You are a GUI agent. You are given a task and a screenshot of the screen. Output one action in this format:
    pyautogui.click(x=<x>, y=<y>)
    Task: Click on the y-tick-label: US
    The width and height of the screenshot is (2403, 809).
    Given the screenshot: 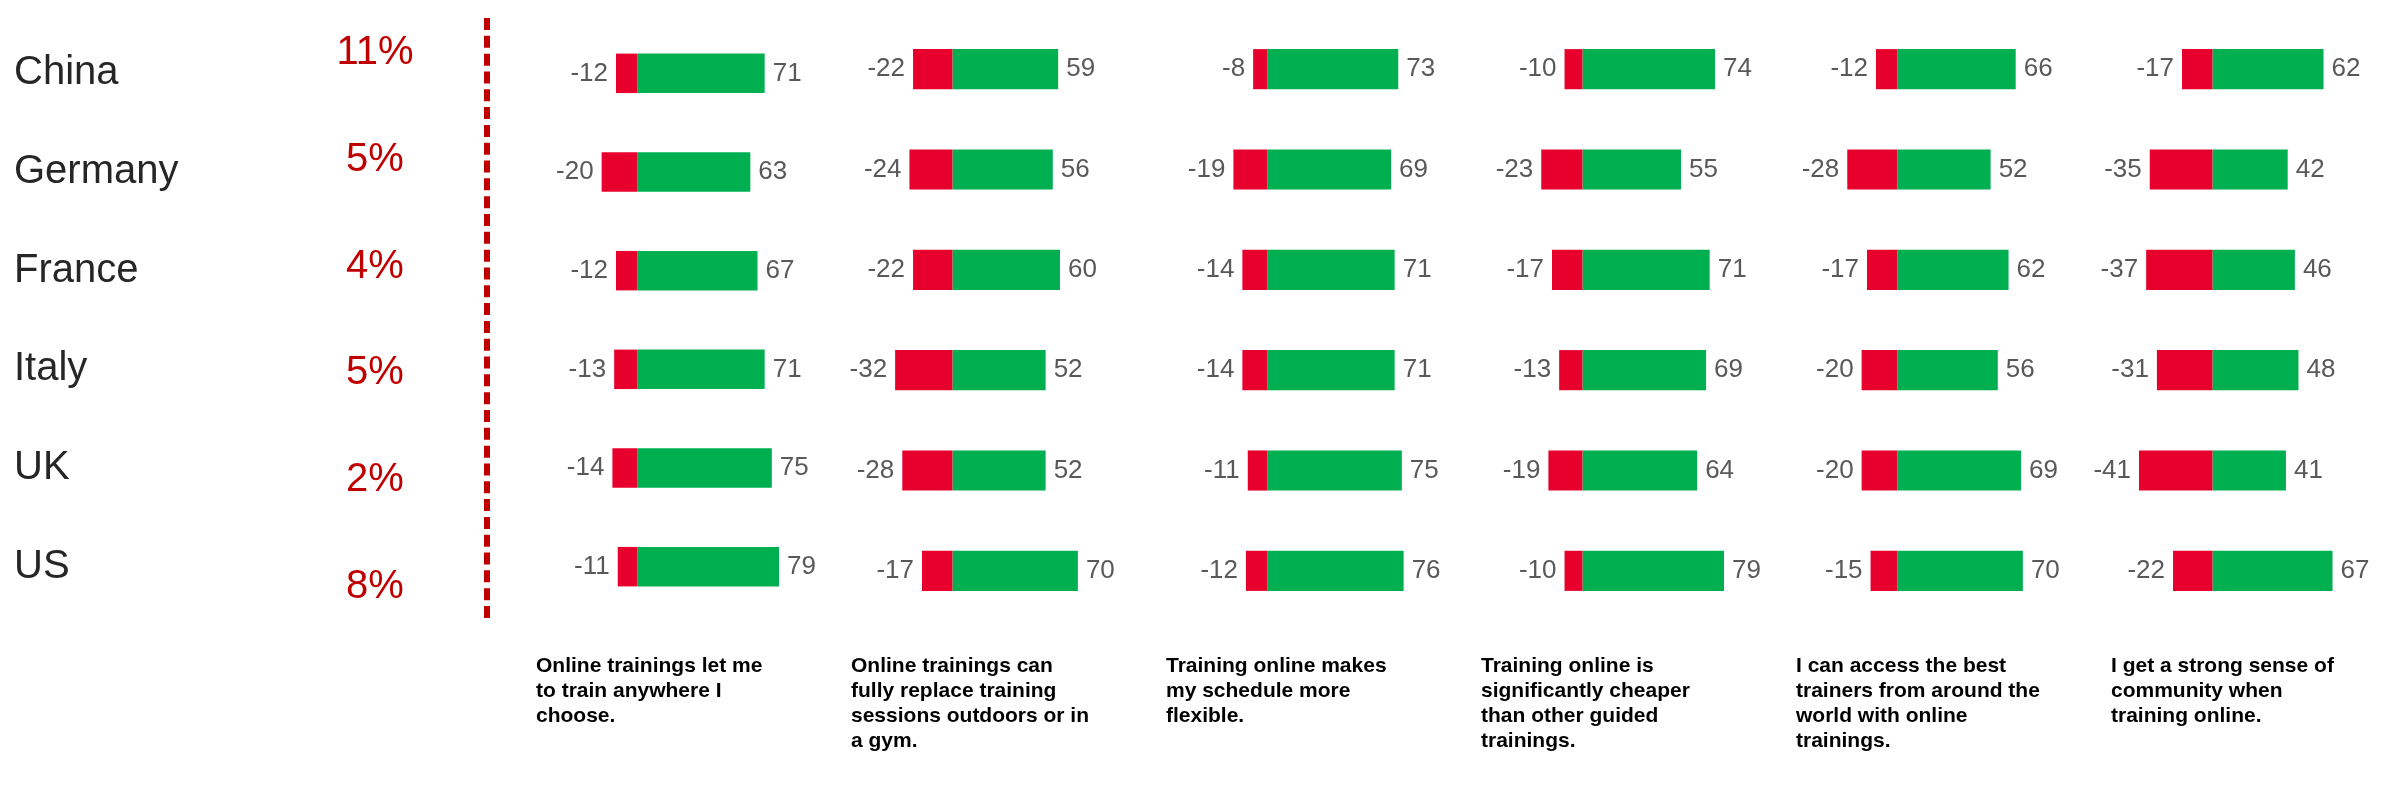 What is the action you would take?
    pyautogui.click(x=42, y=563)
    